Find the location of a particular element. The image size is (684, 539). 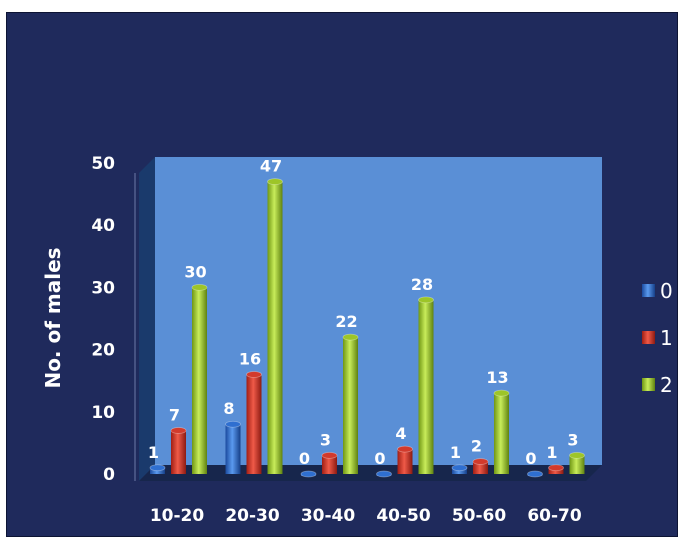

data-label: 4 is located at coordinates (400, 433).